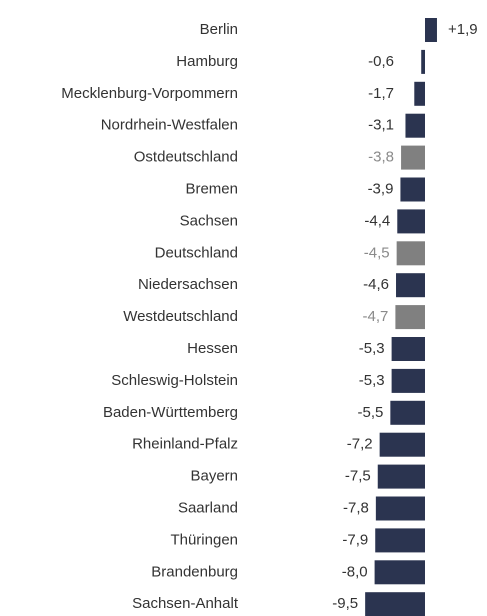  What do you see at coordinates (356, 507) in the screenshot?
I see `value-label: -7,8` at bounding box center [356, 507].